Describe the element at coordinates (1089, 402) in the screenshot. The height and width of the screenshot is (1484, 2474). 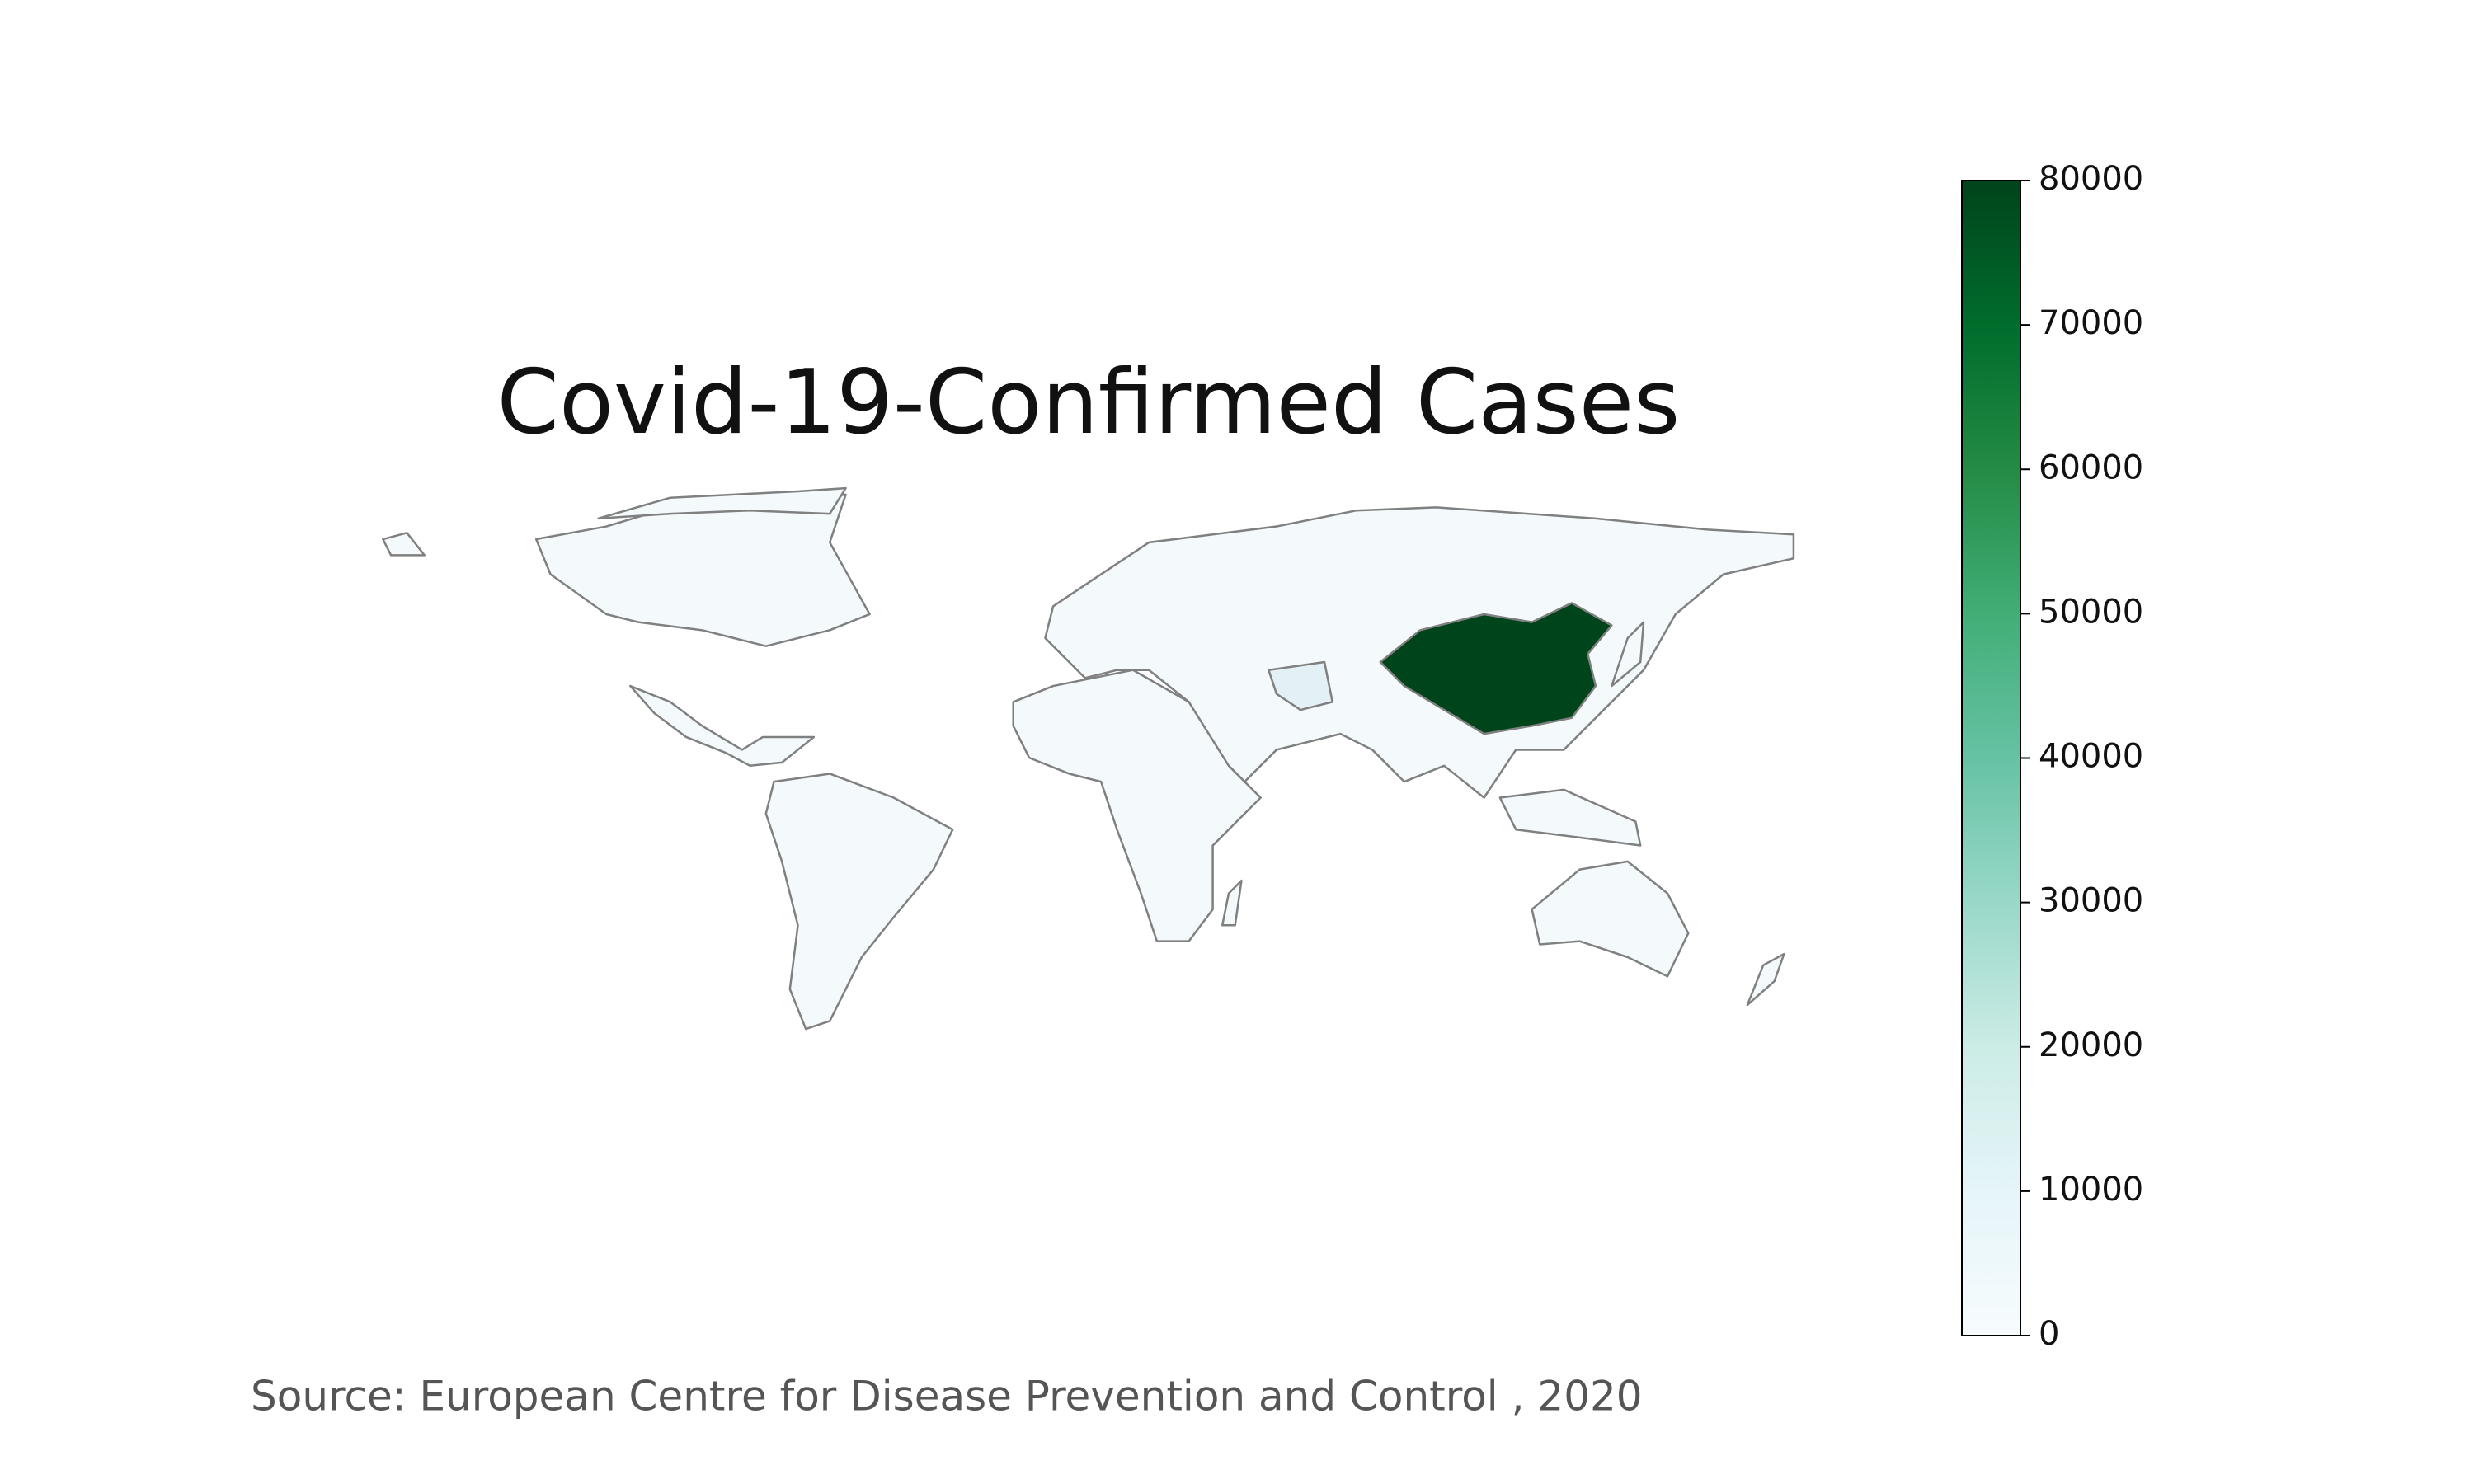
I see `map-title: Covid-19-Confirmed Cases` at that location.